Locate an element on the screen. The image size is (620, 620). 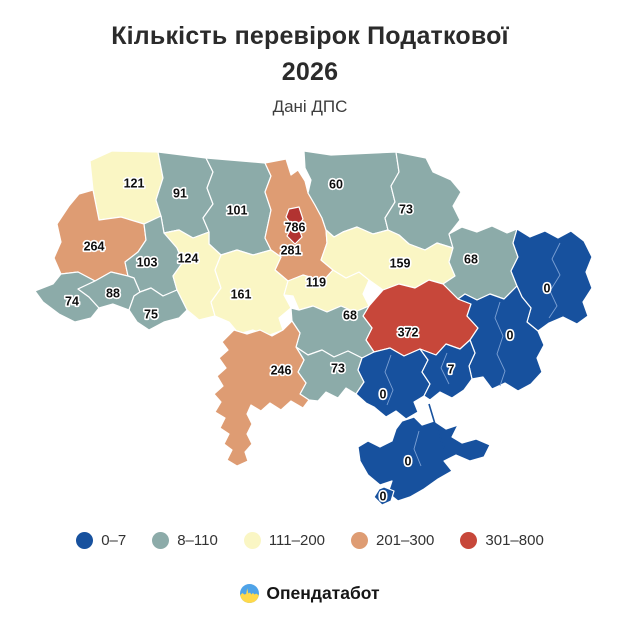
region-label-luhansk: 0 is located at coordinates (547, 289).